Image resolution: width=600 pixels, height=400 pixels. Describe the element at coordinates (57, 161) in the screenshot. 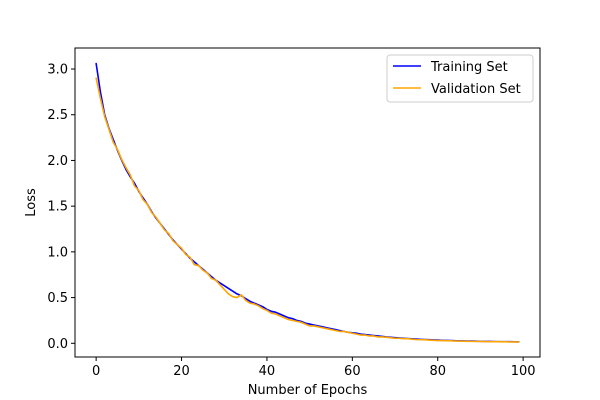

I see `y-tick-label: 2.0` at that location.